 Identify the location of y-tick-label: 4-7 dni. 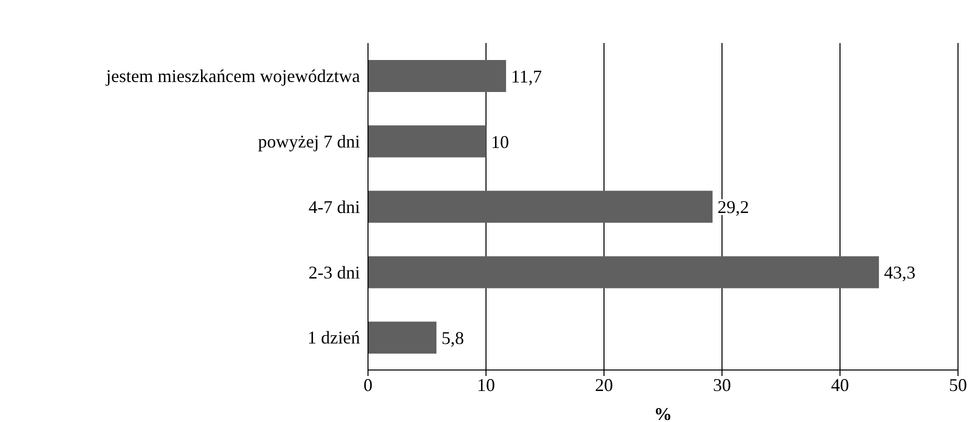
(334, 206).